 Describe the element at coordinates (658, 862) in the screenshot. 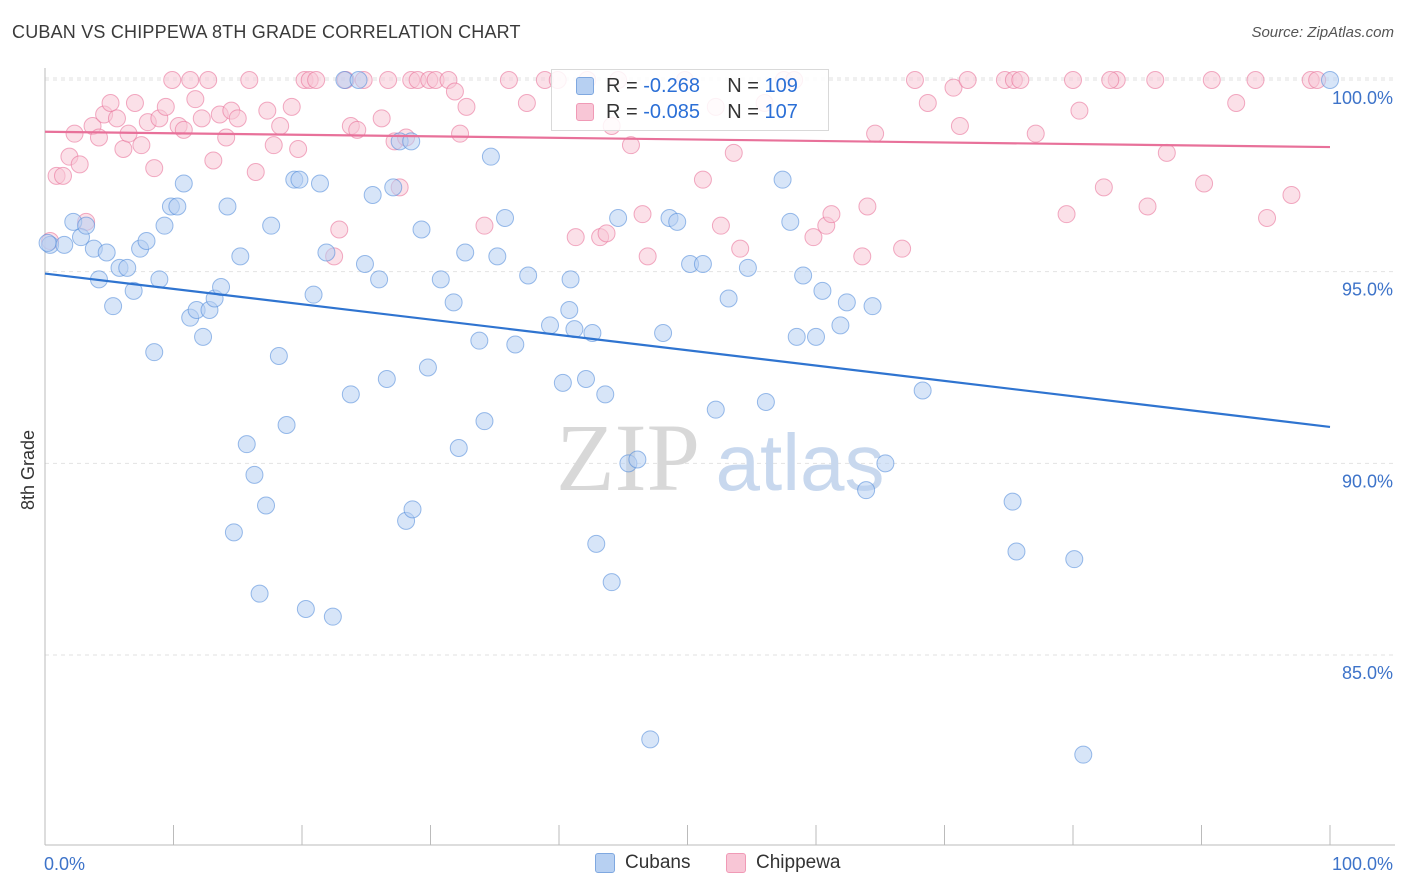

I see `cubans-legend-label: Cubans` at that location.